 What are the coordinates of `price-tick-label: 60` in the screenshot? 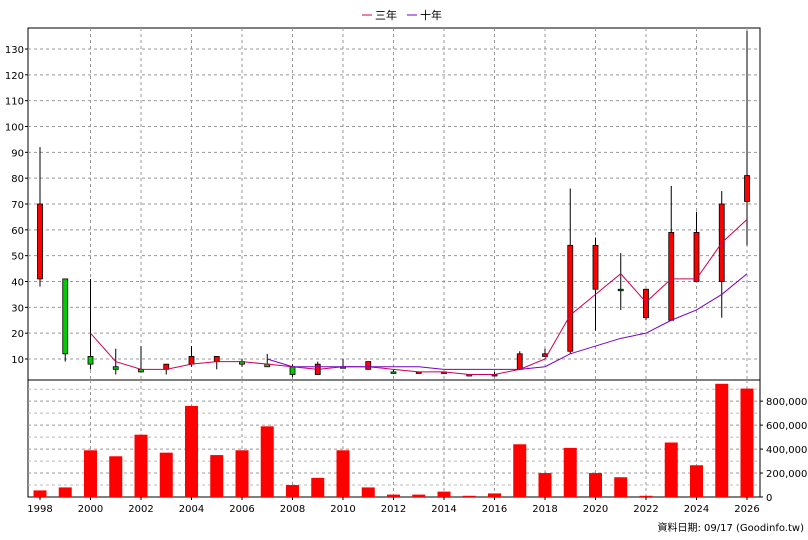 It's located at (17, 231).